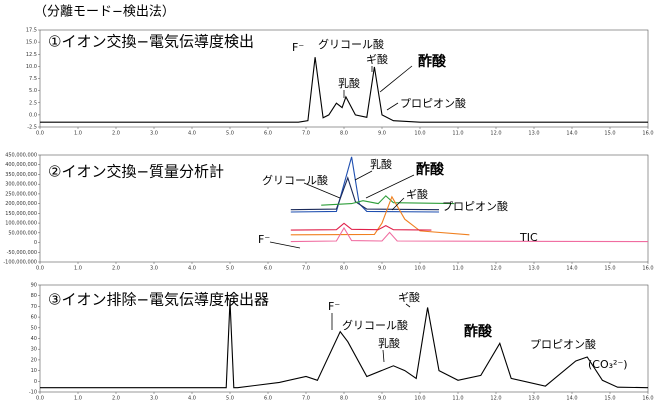 The image size is (665, 403). Describe the element at coordinates (31, 43) in the screenshot. I see `y-tick-label: 15.0` at that location.